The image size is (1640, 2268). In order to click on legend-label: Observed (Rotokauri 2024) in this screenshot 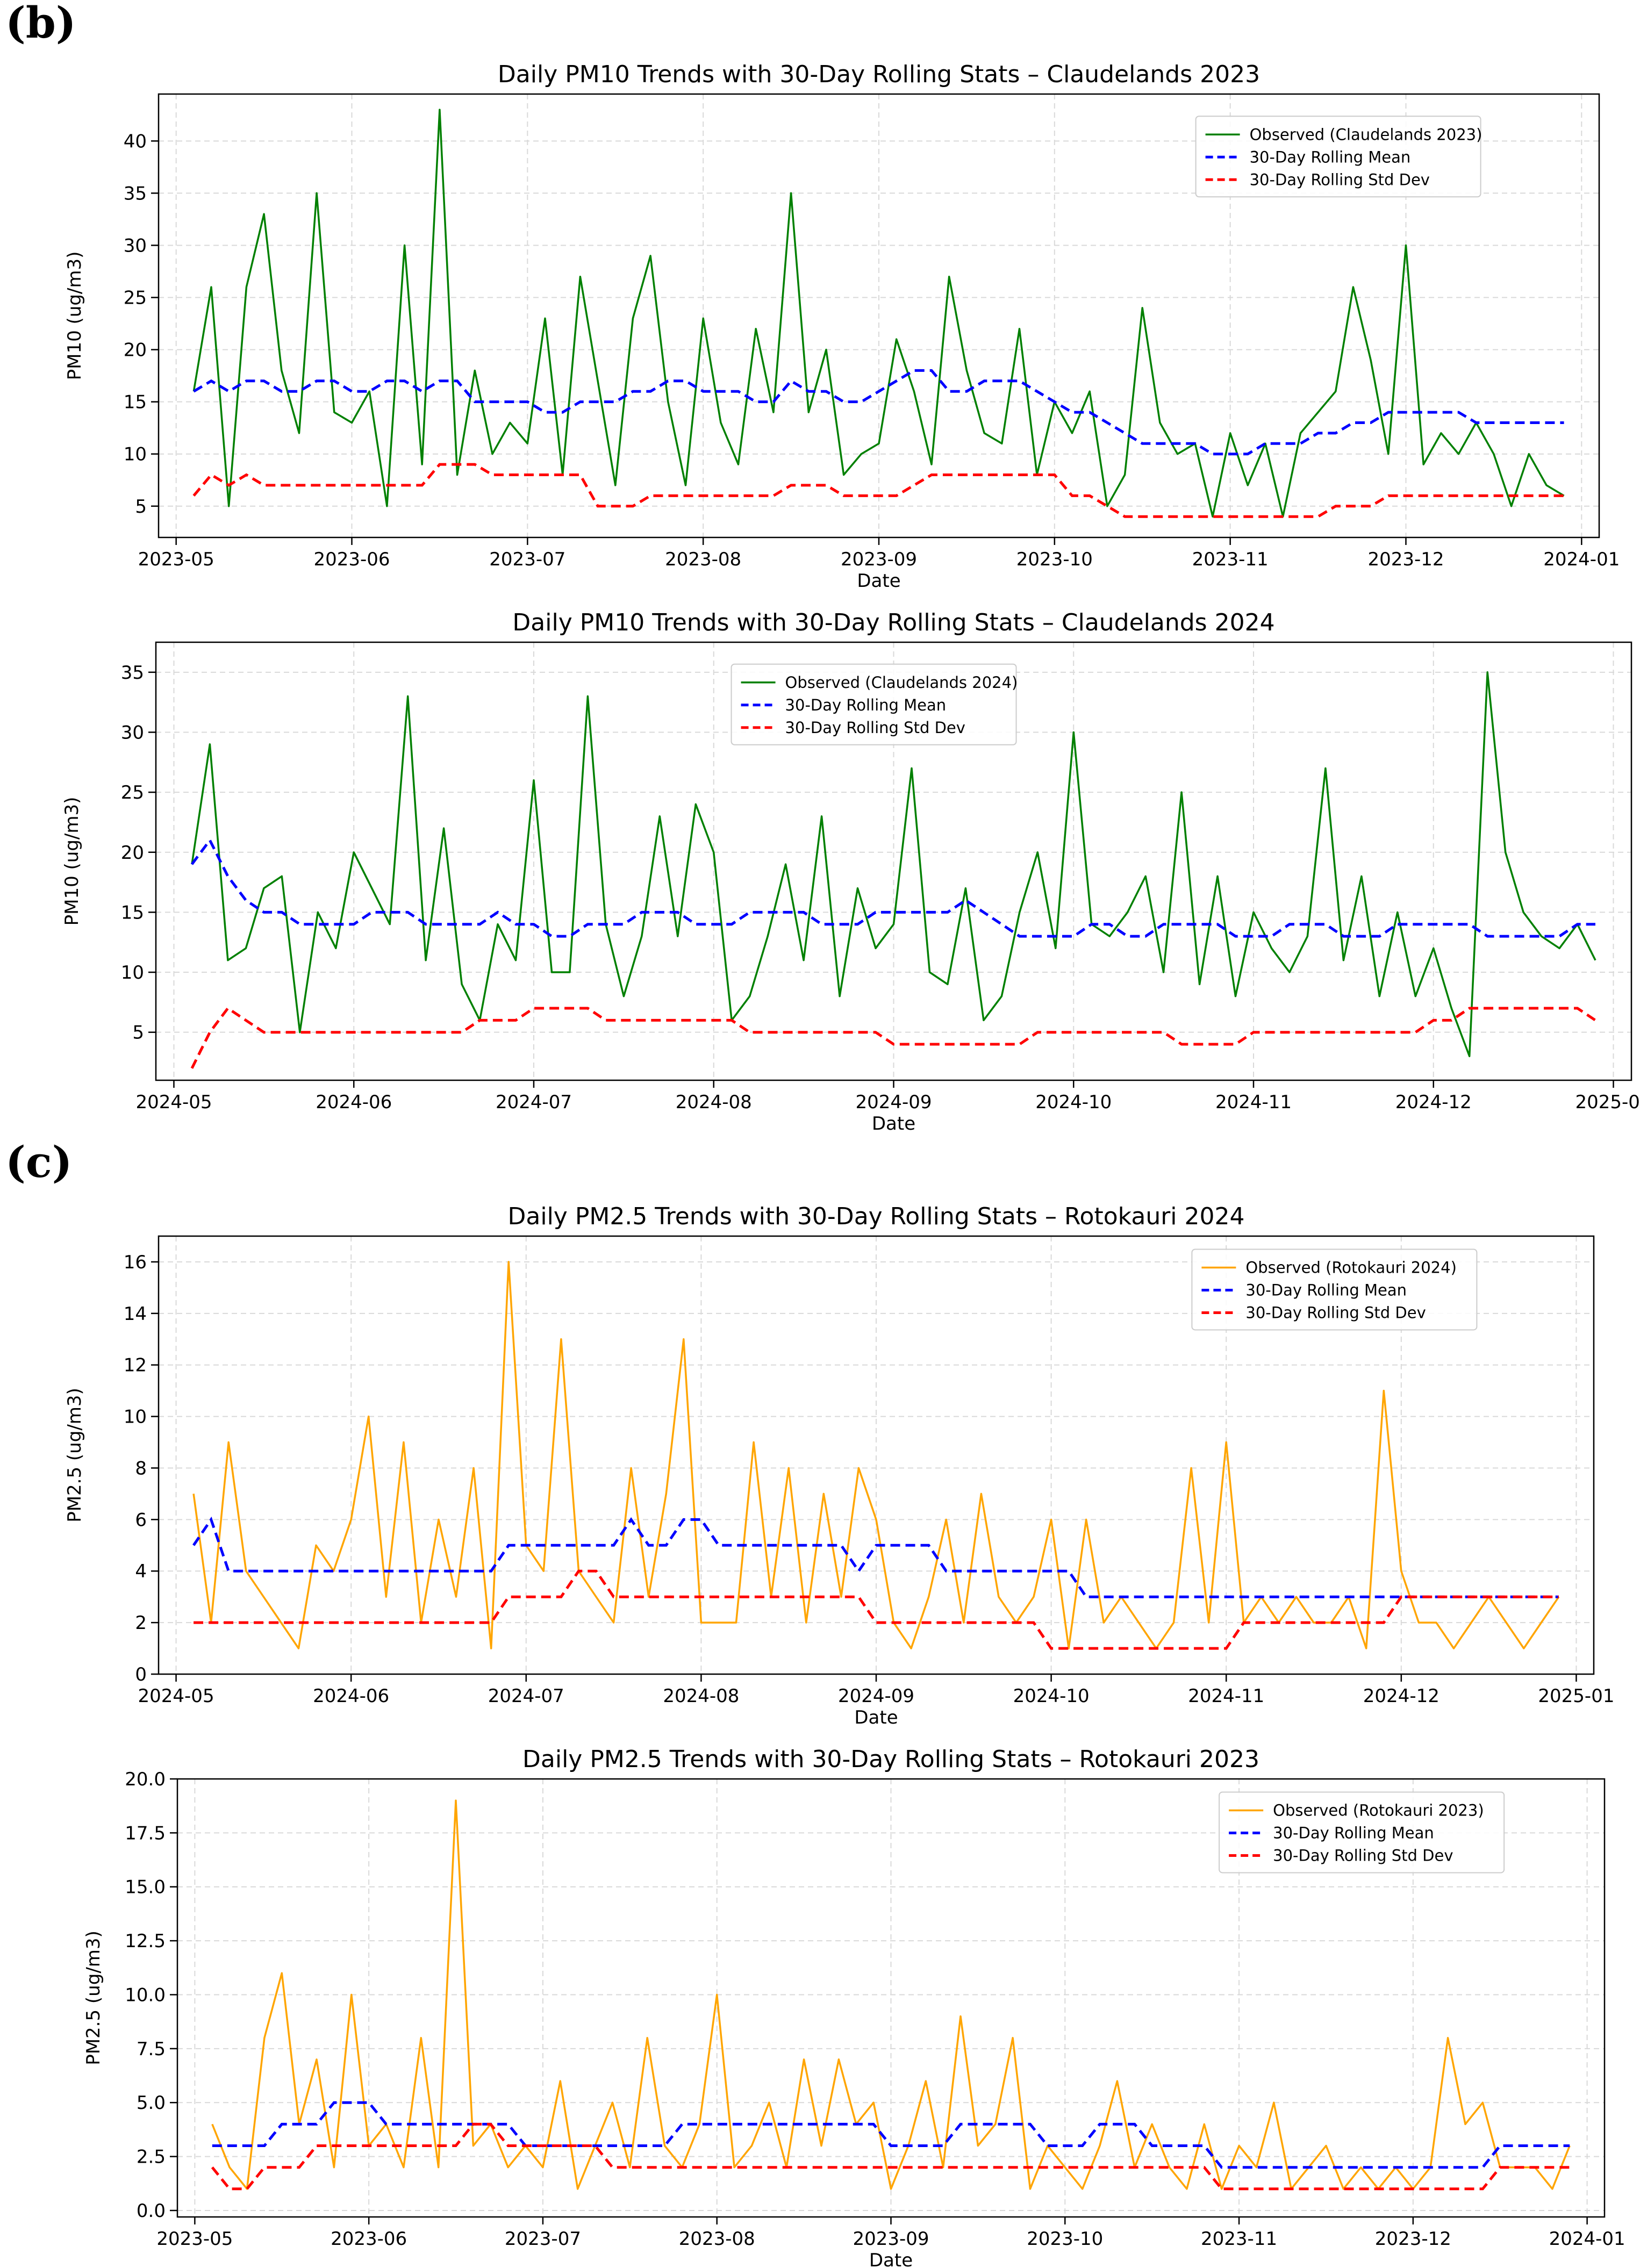, I will do `click(1351, 1267)`.